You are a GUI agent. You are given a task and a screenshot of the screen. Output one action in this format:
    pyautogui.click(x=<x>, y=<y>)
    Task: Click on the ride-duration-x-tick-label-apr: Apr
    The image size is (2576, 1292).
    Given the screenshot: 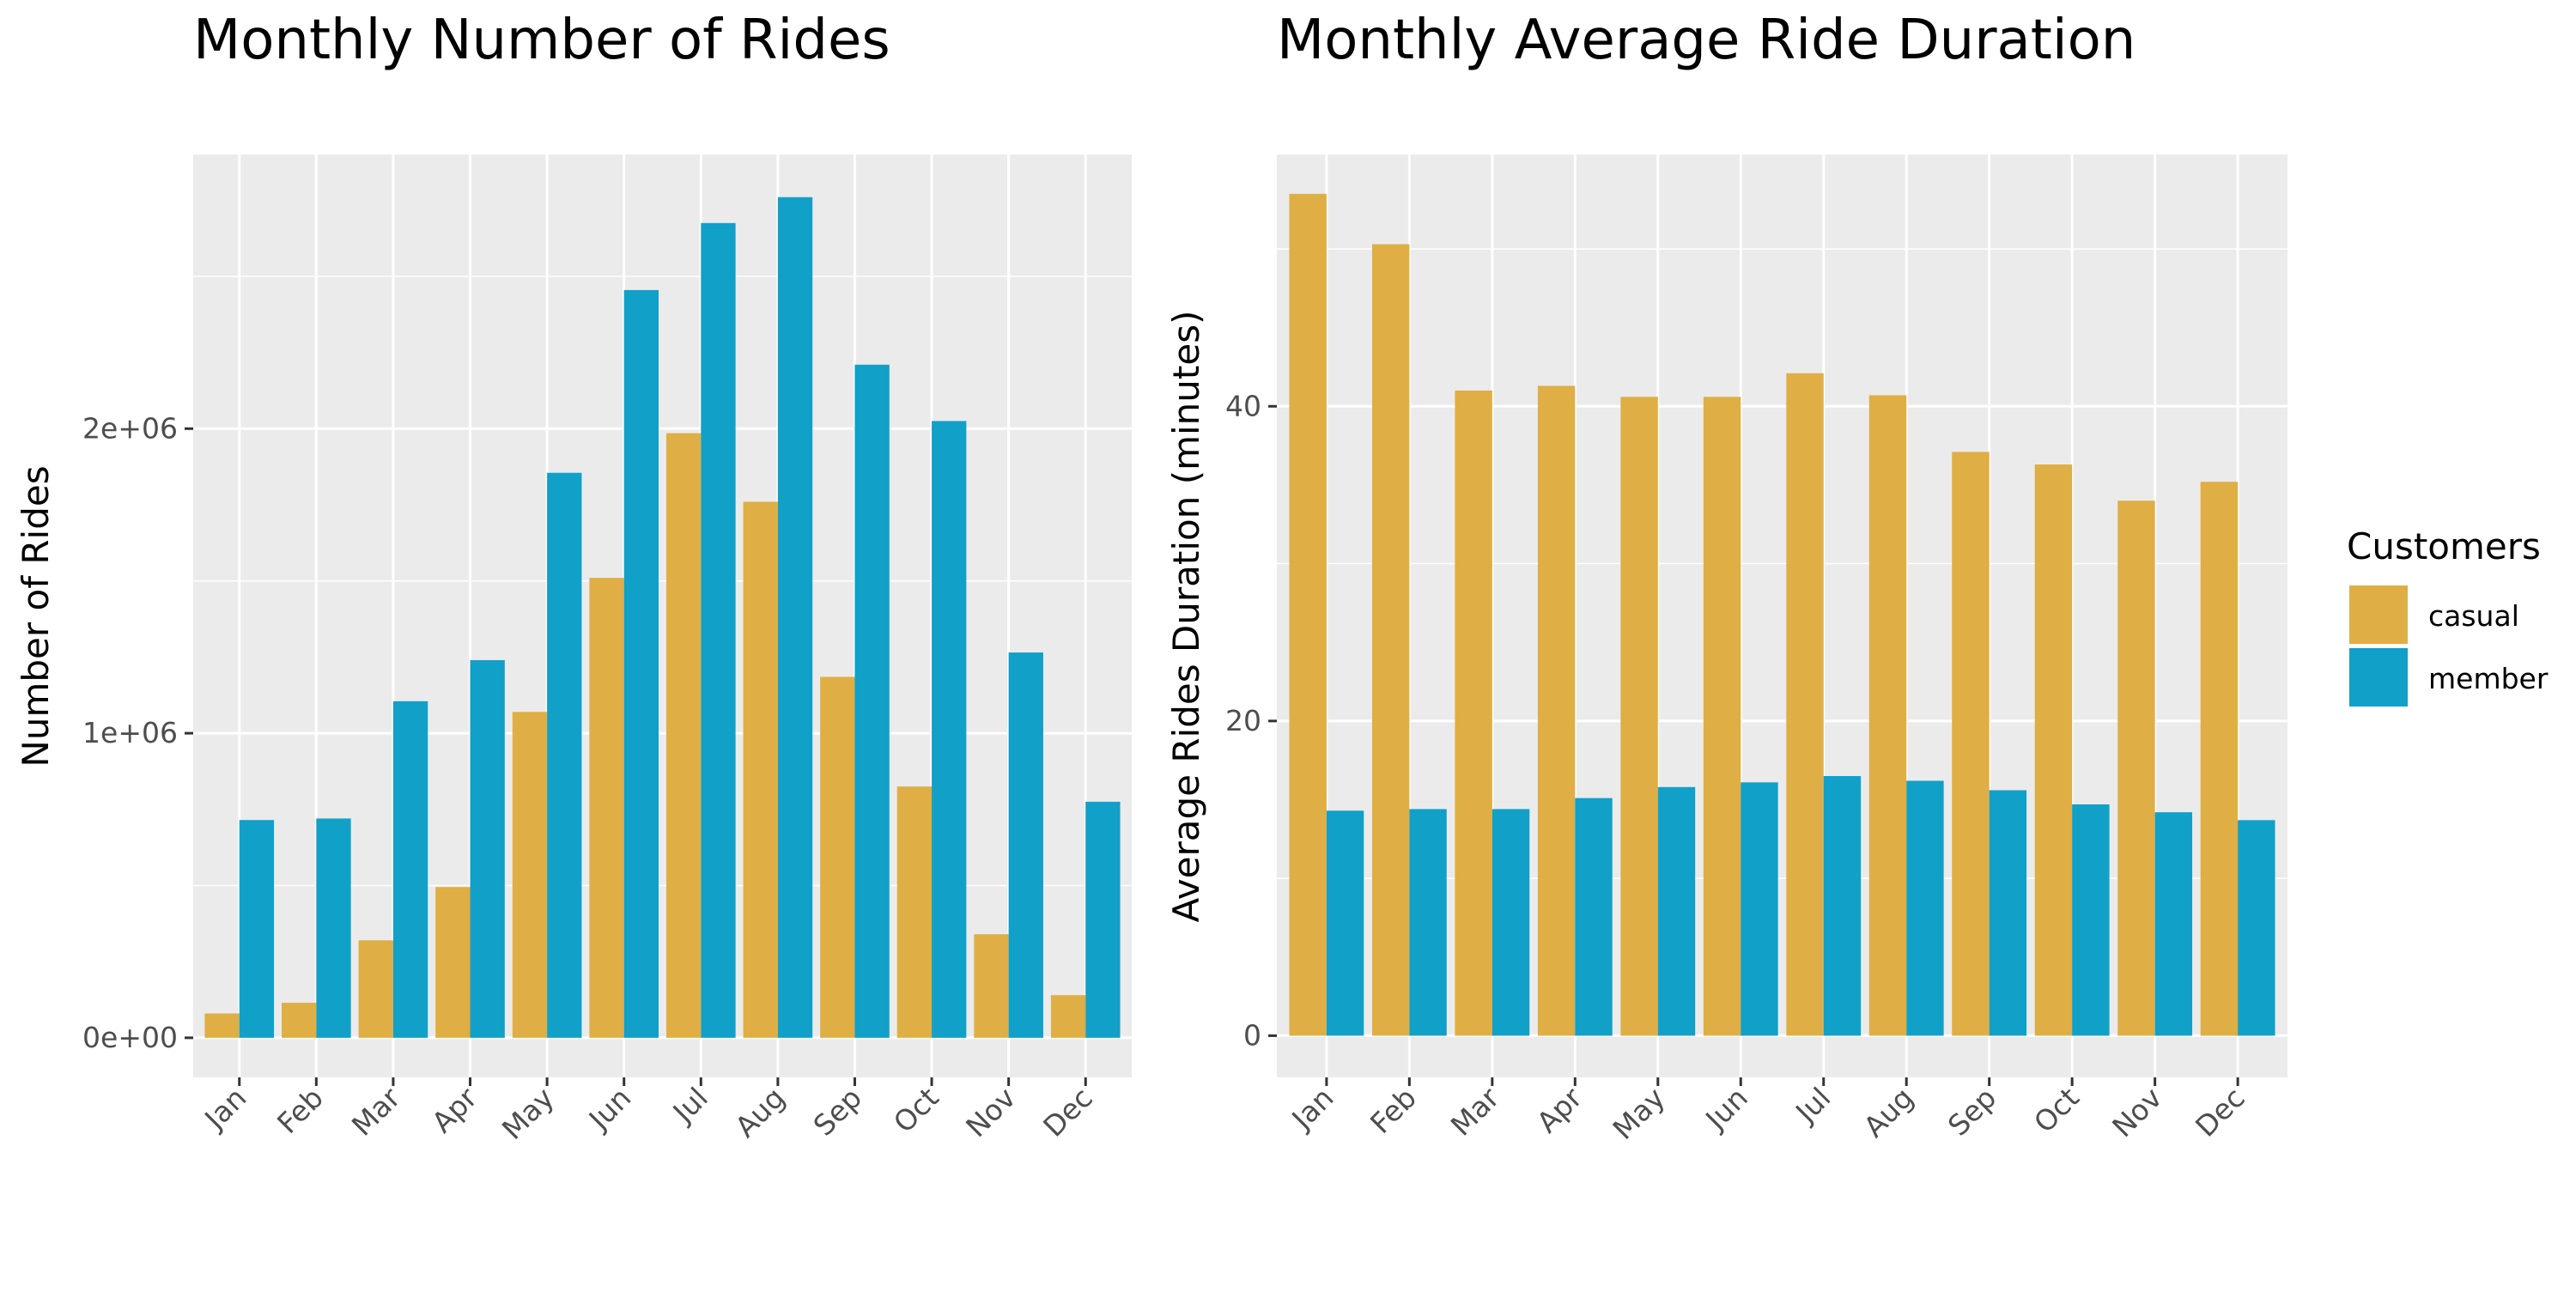 What is the action you would take?
    pyautogui.click(x=1559, y=1110)
    